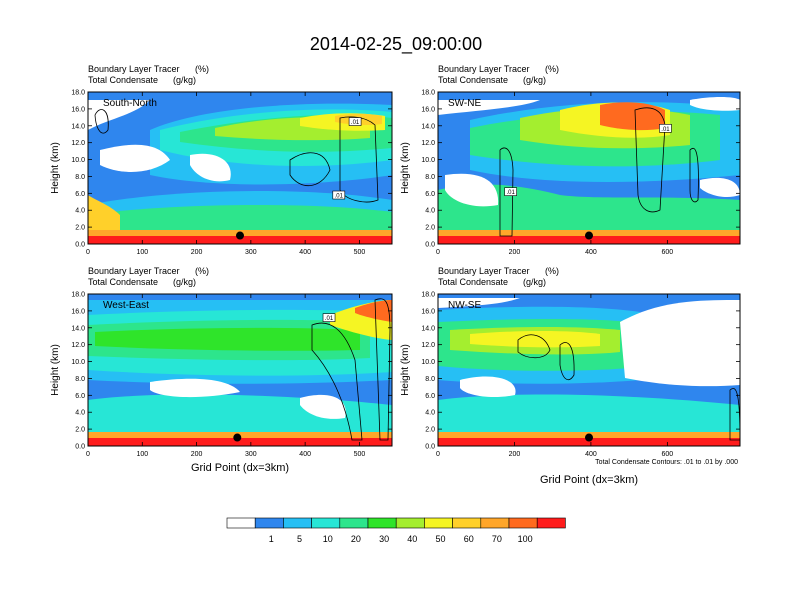 The width and height of the screenshot is (792, 612). Describe the element at coordinates (328, 539) in the screenshot. I see `colorbar-label: 10` at that location.